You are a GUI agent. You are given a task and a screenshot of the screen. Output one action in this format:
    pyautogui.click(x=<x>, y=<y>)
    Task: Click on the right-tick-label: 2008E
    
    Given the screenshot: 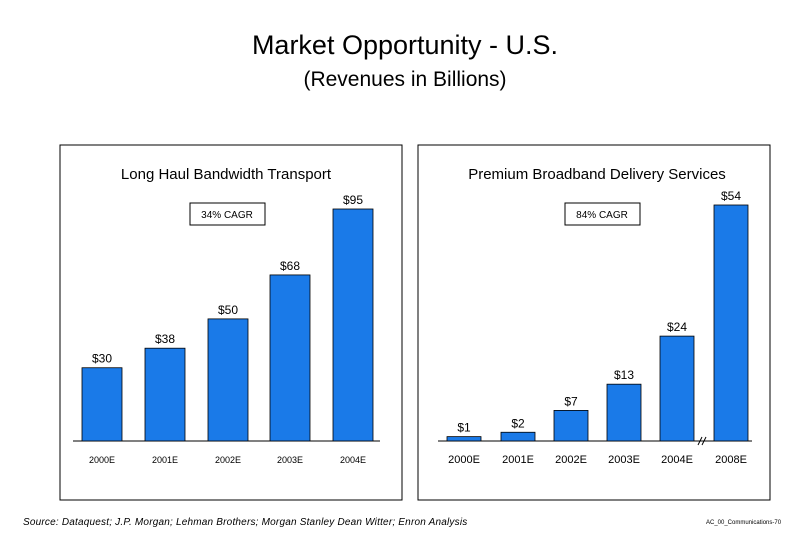 What is the action you would take?
    pyautogui.click(x=731, y=460)
    